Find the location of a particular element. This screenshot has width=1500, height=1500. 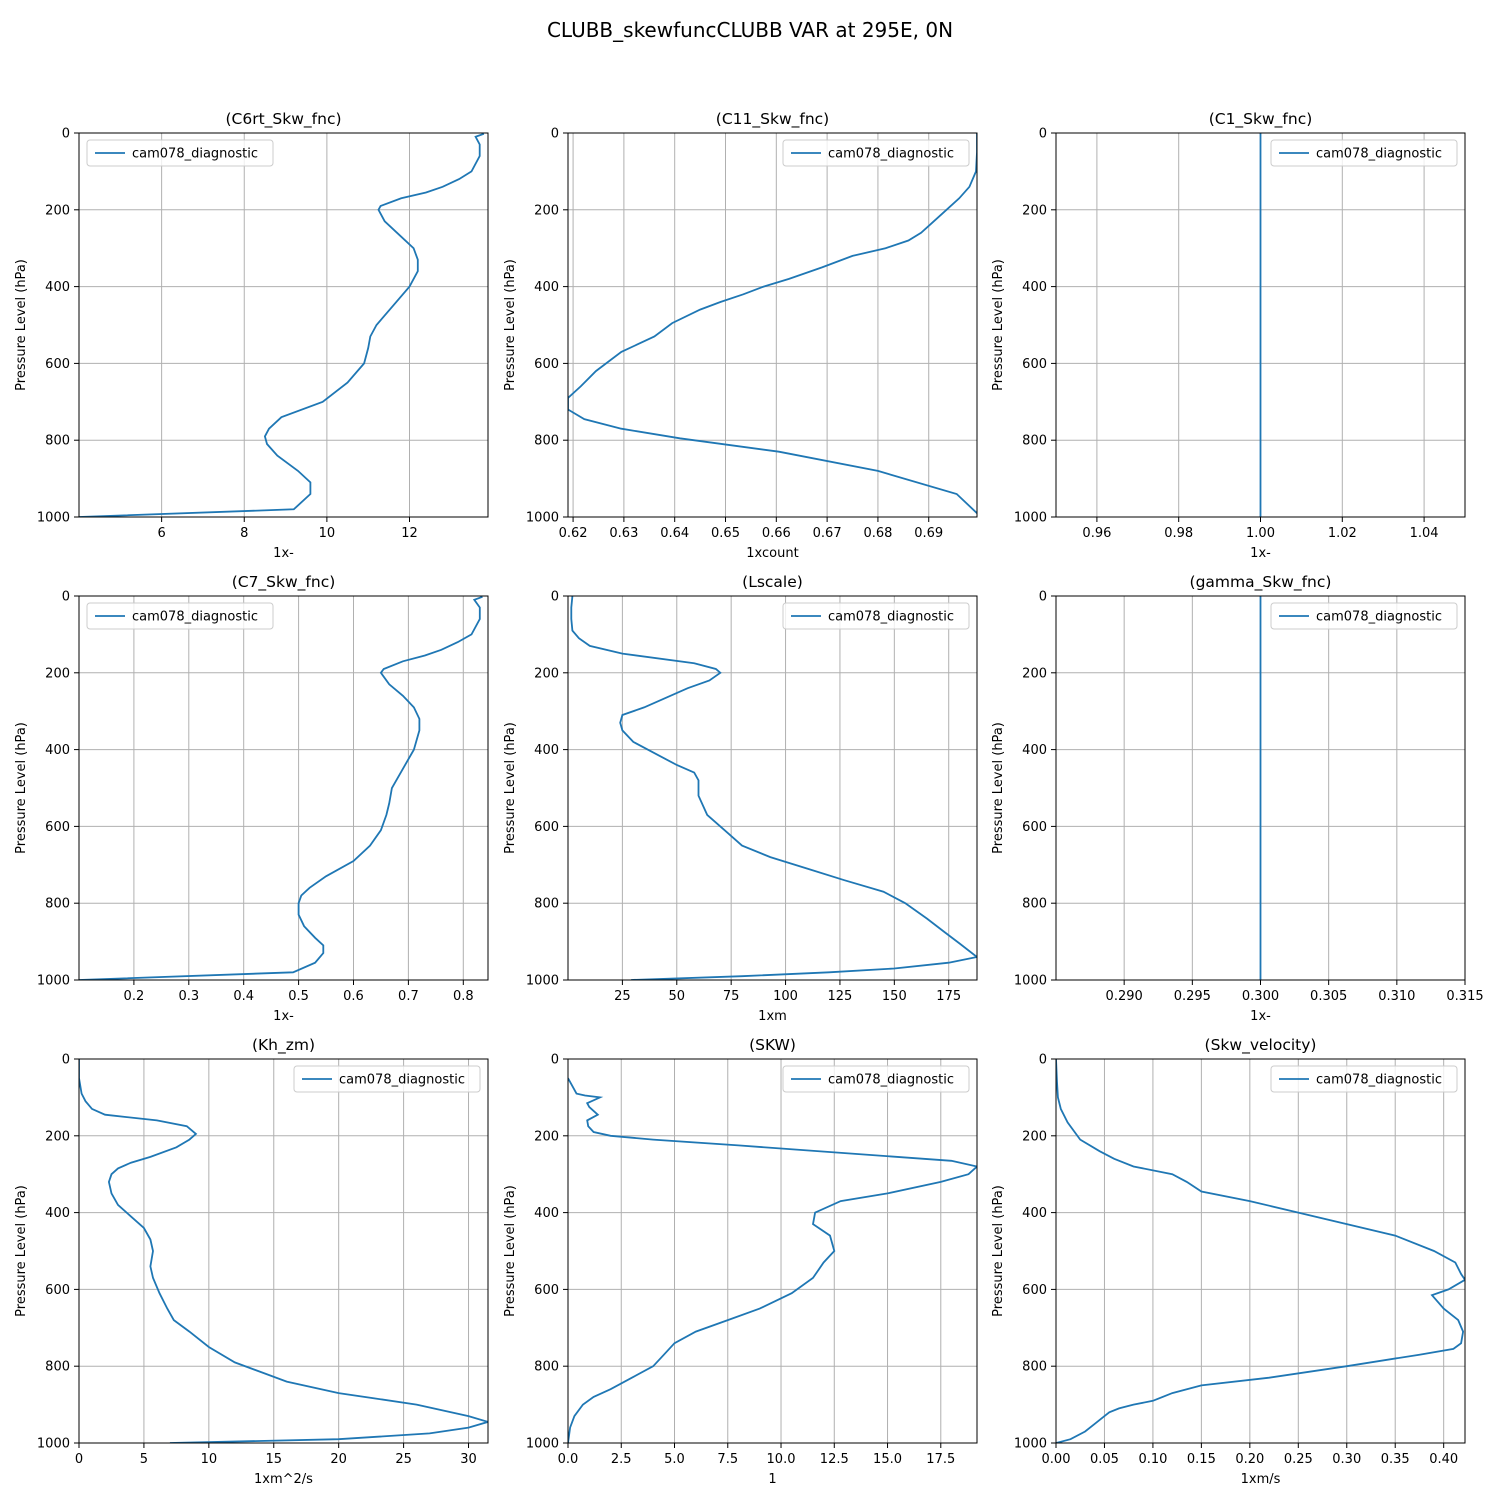

x-axis-label: 1xm/s is located at coordinates (1261, 1479).